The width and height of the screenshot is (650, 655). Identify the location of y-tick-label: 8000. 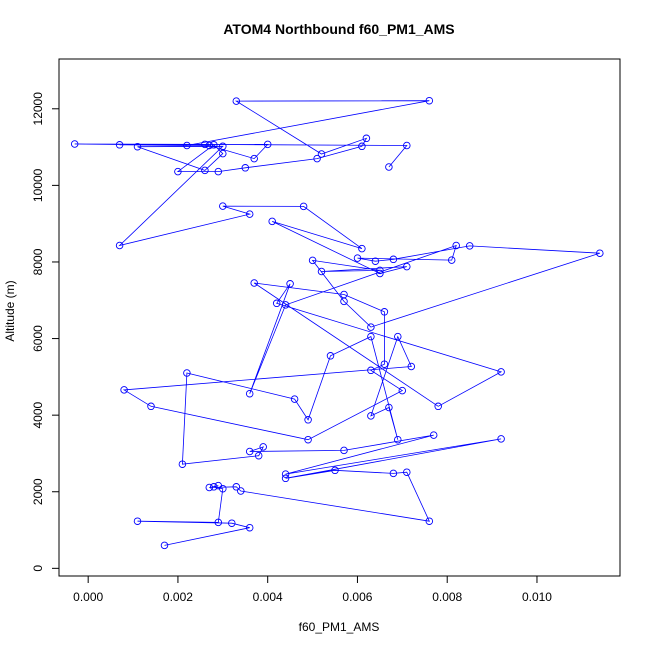
(38, 261).